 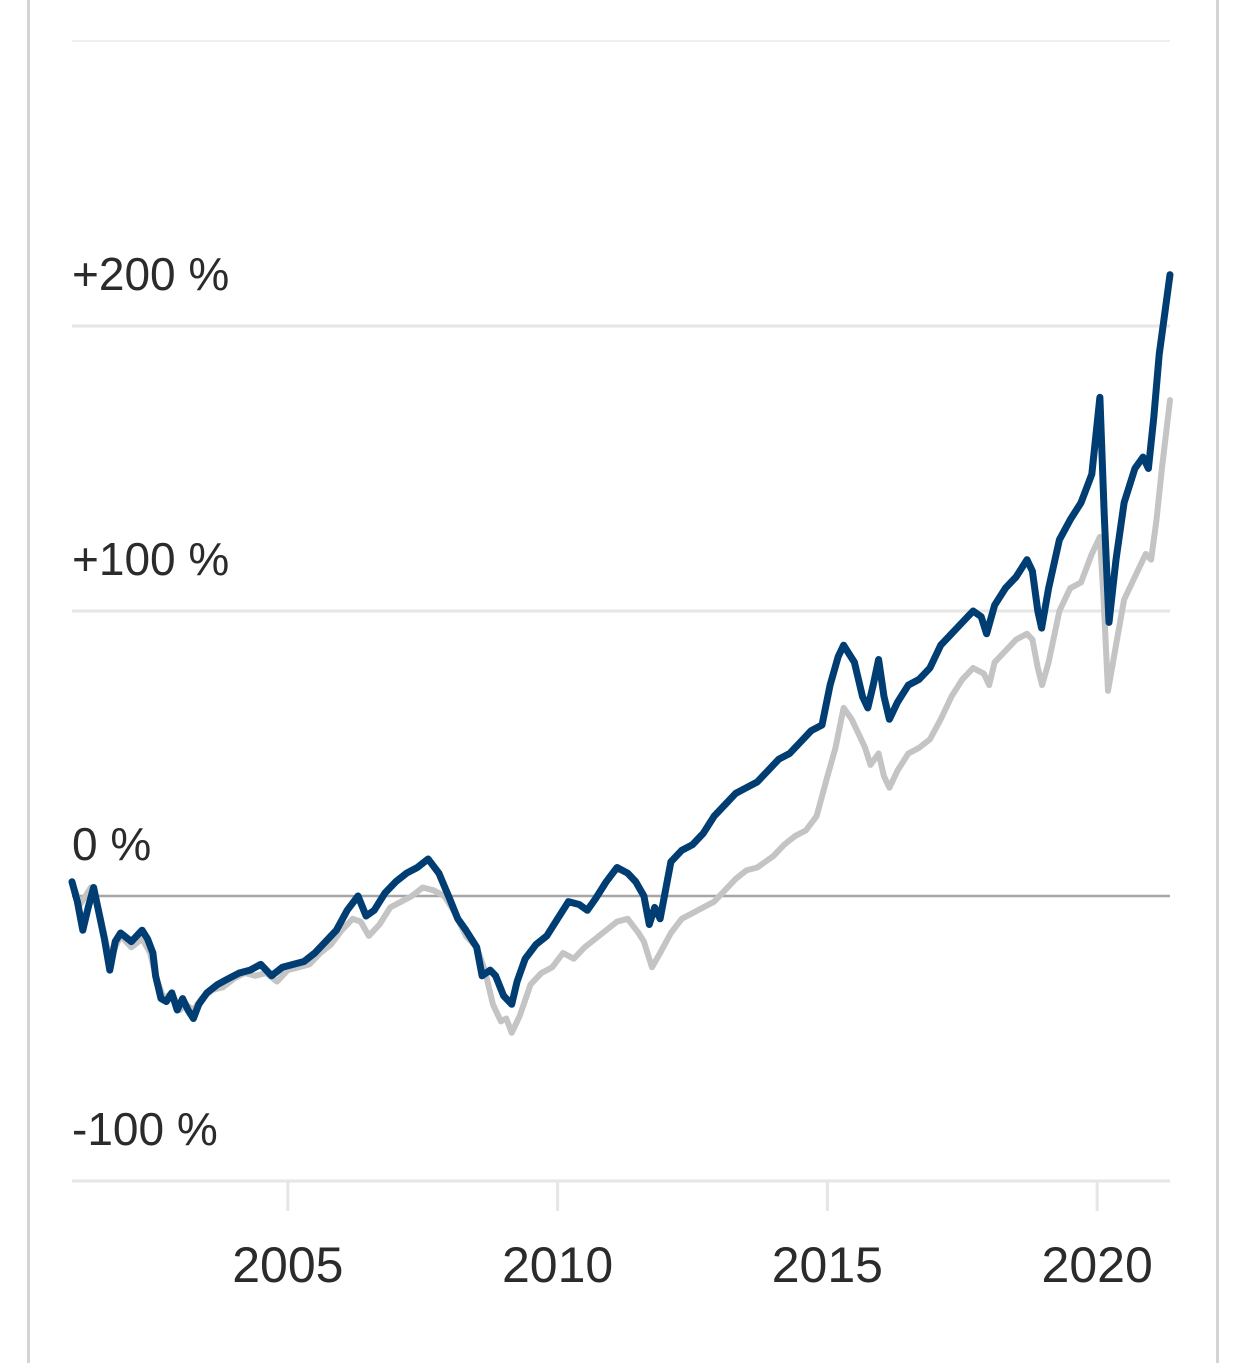 I want to click on x-tick-label: 2015, so click(x=827, y=1265).